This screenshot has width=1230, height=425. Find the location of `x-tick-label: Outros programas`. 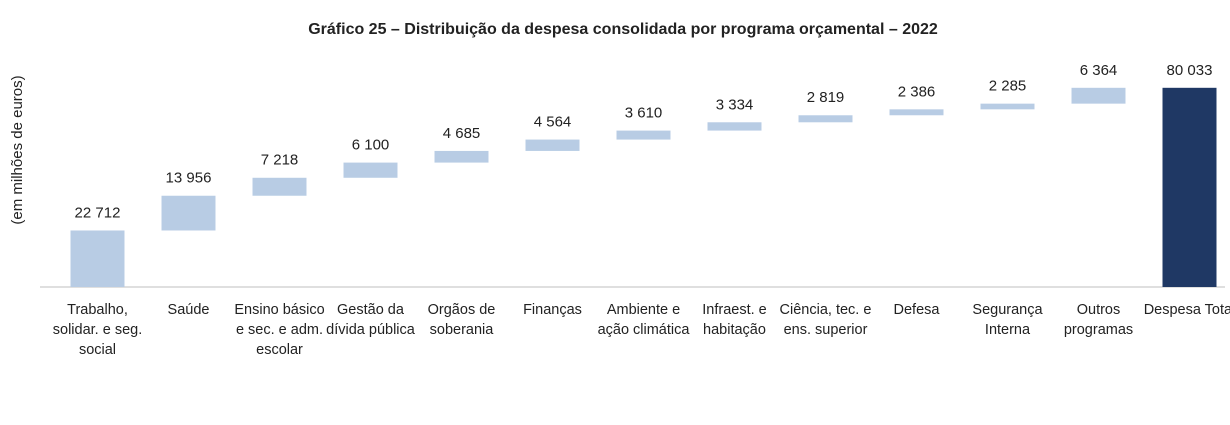

x-tick-label: Outros programas is located at coordinates (1098, 320).